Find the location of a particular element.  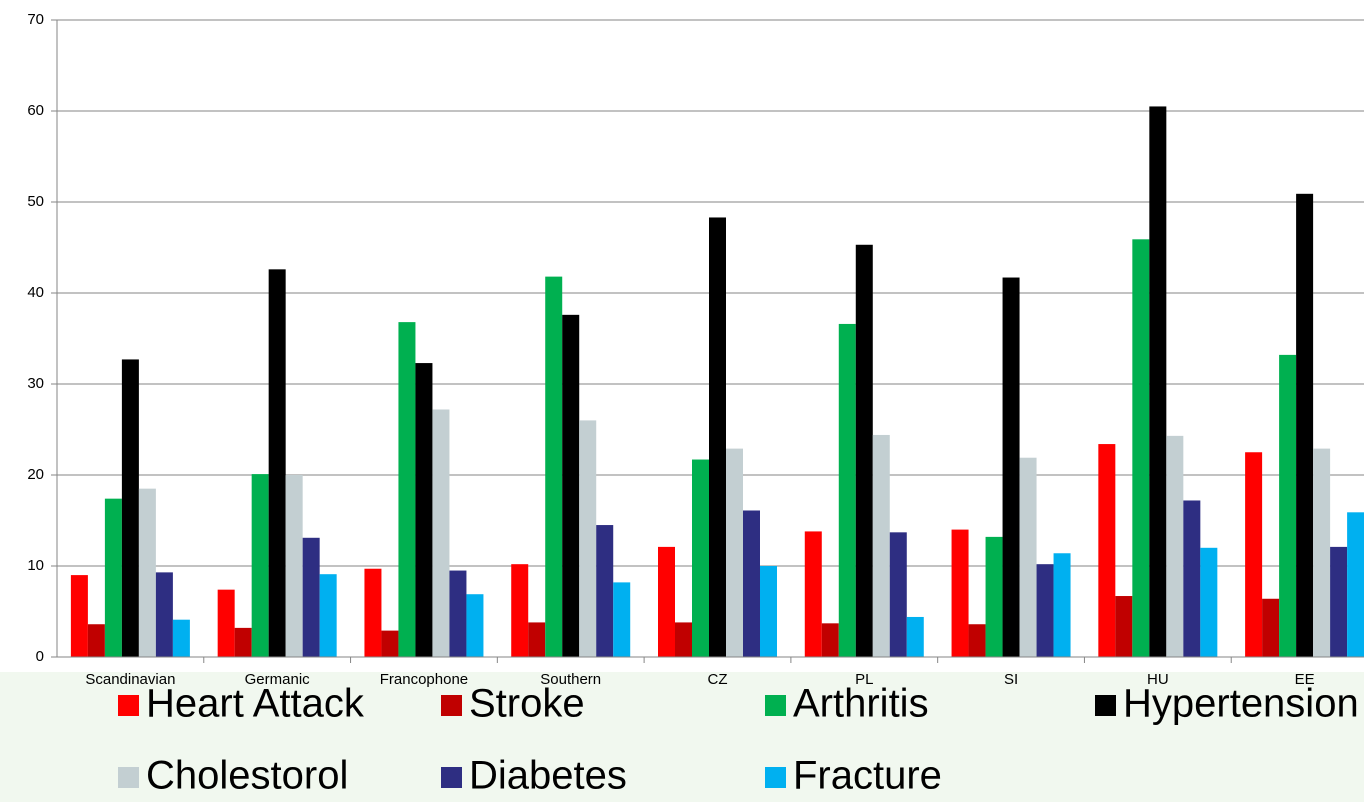

x-tick-label: Southern is located at coordinates (570, 679).